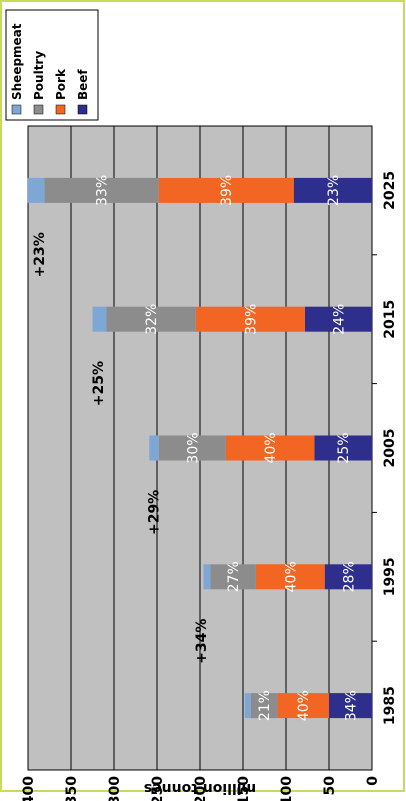  Describe the element at coordinates (287, 788) in the screenshot. I see `y-tick-label: 100` at that location.